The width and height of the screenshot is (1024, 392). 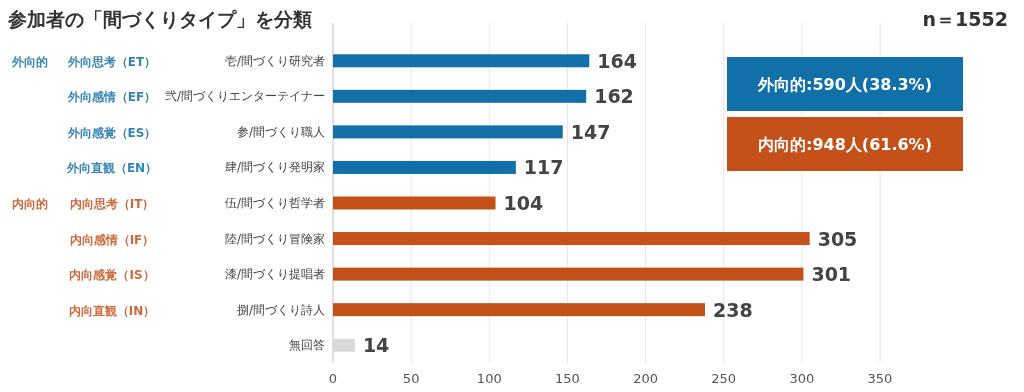 What do you see at coordinates (617, 60) in the screenshot?
I see `data-label: 164` at bounding box center [617, 60].